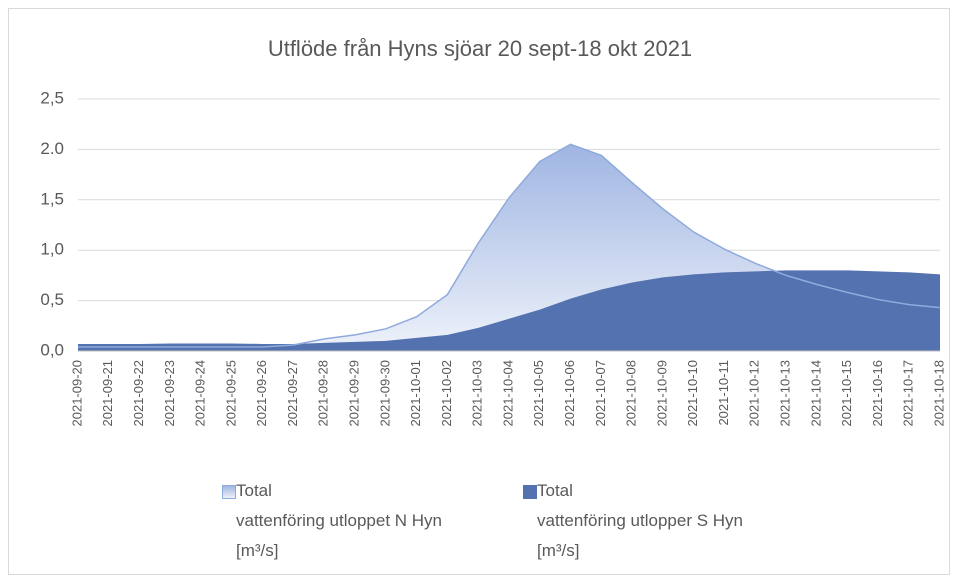 This screenshot has width=958, height=581. What do you see at coordinates (52, 249) in the screenshot?
I see `y-tick-label: 1,0` at bounding box center [52, 249].